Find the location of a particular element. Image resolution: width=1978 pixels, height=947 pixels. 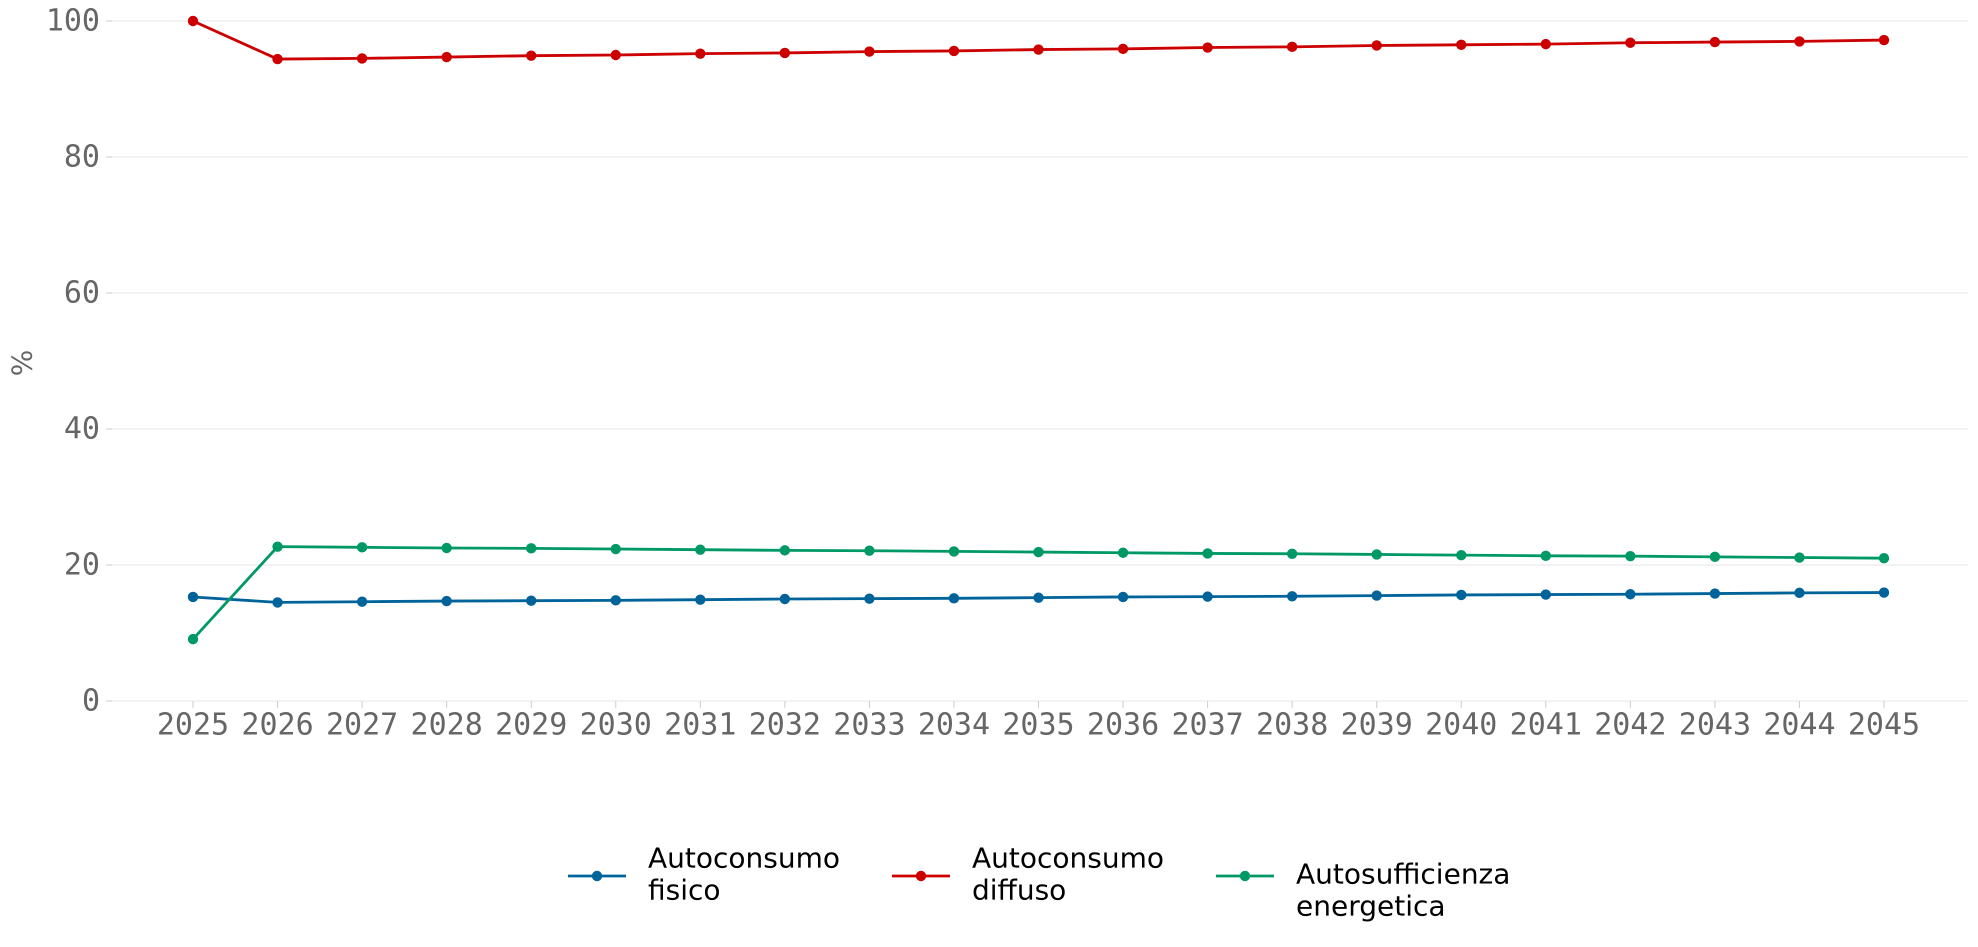

y-axis-title: % is located at coordinates (22, 363).